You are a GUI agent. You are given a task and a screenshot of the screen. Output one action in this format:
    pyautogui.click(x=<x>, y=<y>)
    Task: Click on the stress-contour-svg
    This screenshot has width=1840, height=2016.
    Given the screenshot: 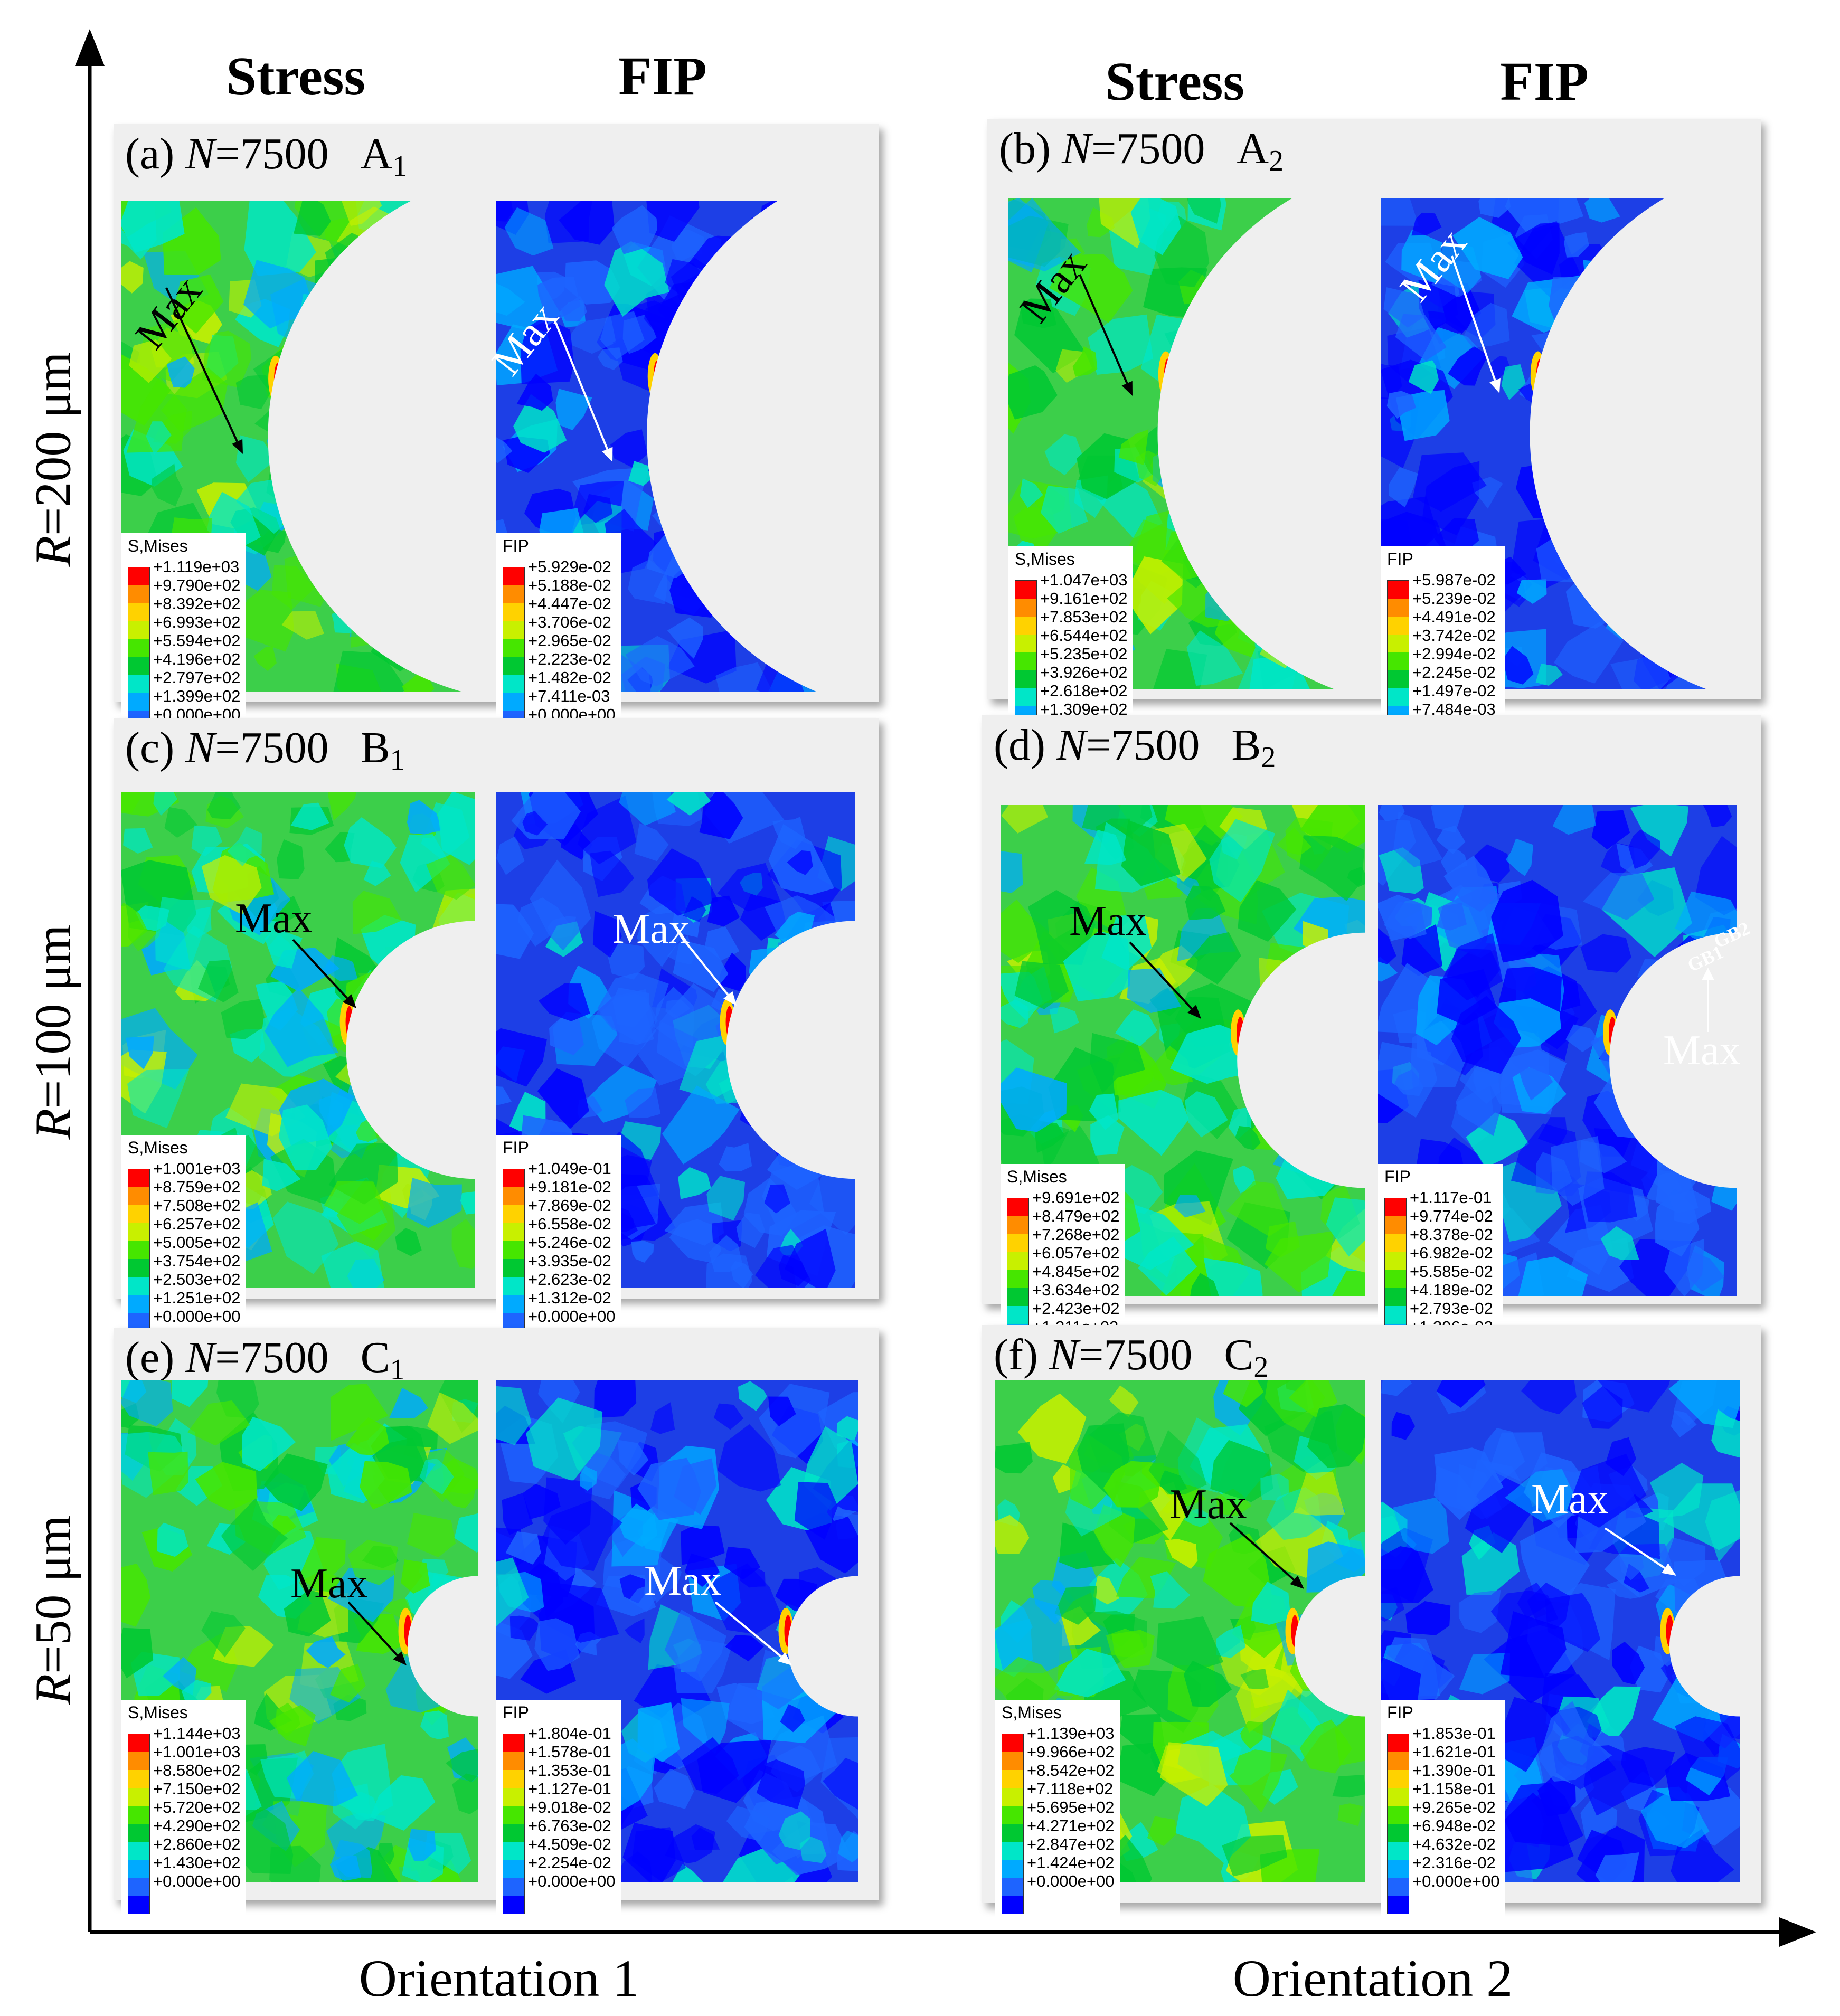 What is the action you would take?
    pyautogui.click(x=1190, y=443)
    